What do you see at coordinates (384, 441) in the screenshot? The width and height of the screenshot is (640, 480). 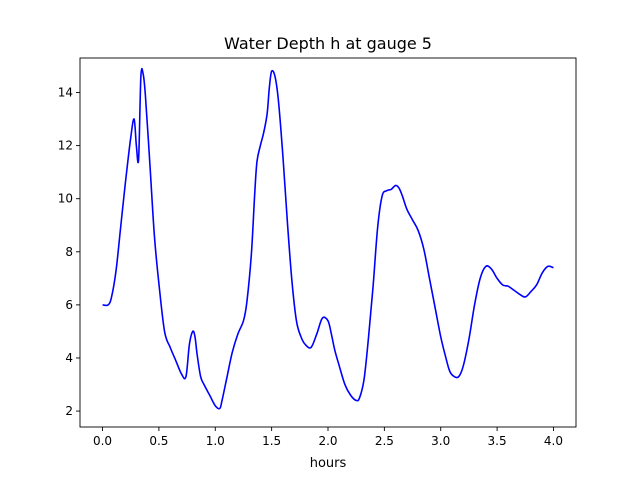 I see `x-tick-label: 2.5` at bounding box center [384, 441].